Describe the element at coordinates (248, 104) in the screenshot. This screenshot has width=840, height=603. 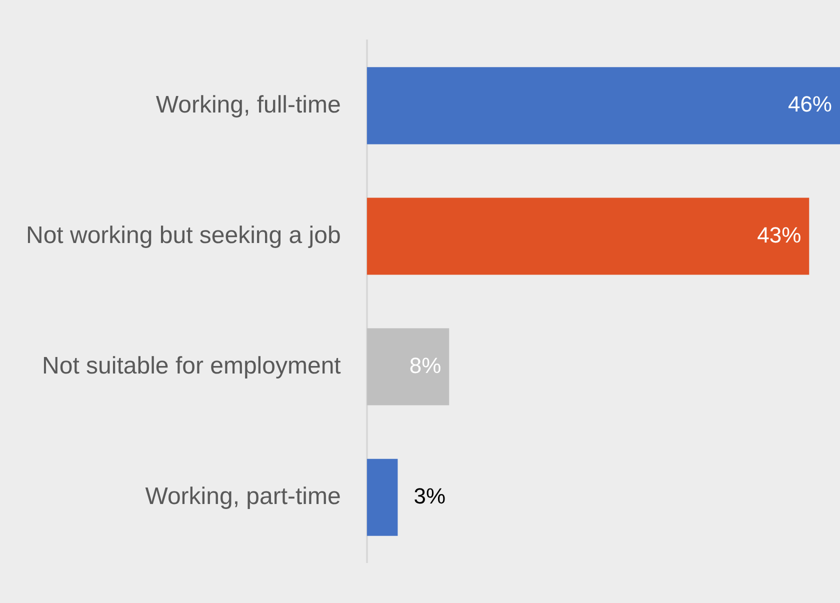
I see `y-tick-label: Working, full-time` at that location.